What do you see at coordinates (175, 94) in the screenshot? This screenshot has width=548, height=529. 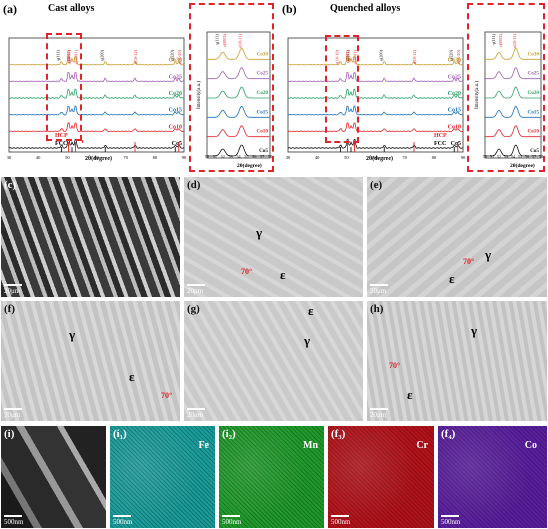 I see `series-label-co20: Co20` at bounding box center [175, 94].